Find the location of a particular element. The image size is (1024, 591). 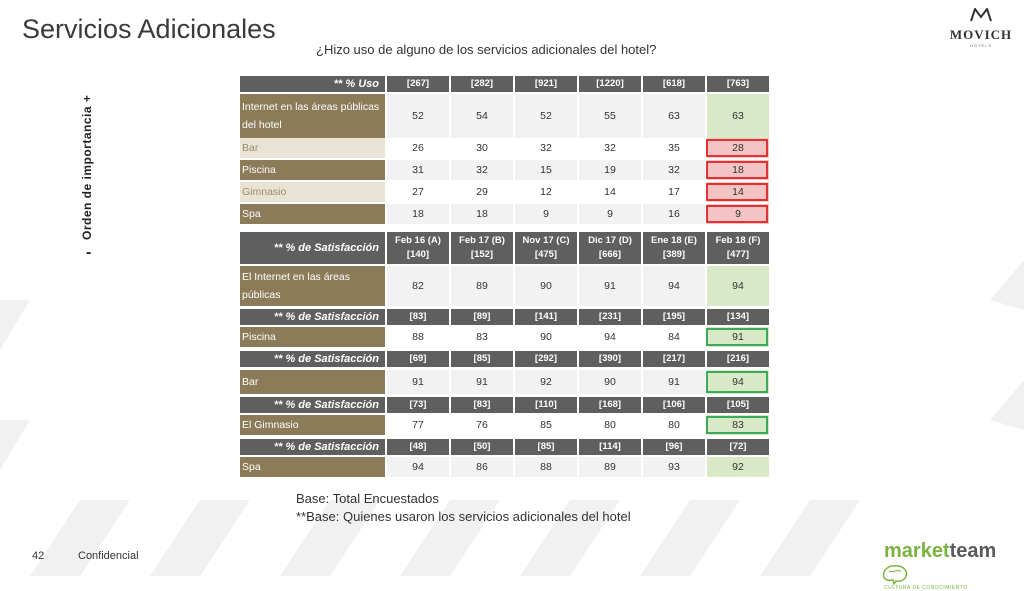

table-cell: 82 is located at coordinates (417, 286).